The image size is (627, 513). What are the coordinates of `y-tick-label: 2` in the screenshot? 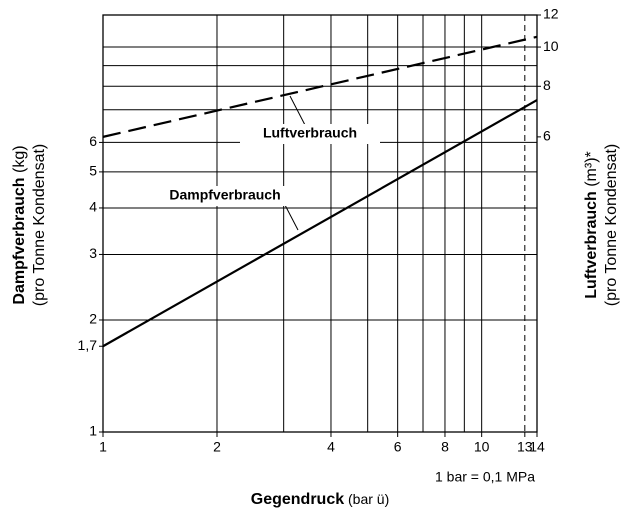 It's located at (93, 319).